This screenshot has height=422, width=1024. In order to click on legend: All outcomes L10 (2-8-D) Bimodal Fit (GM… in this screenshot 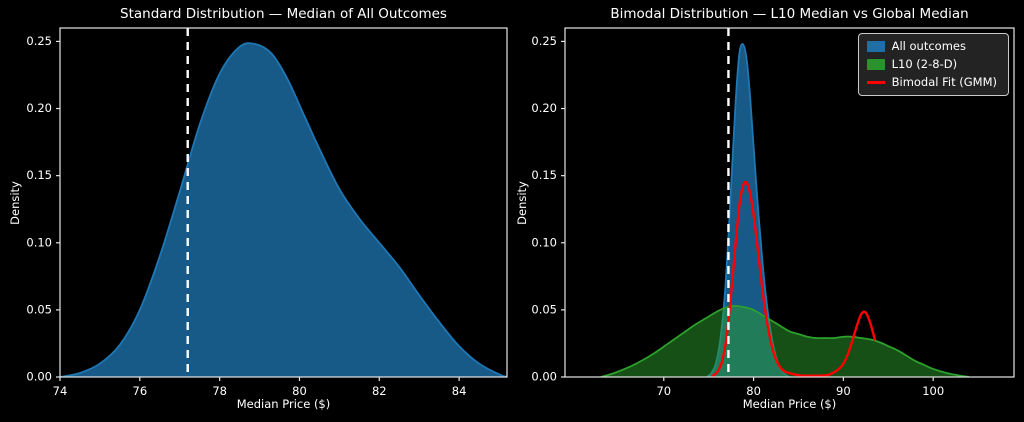, I will do `click(933, 64)`.